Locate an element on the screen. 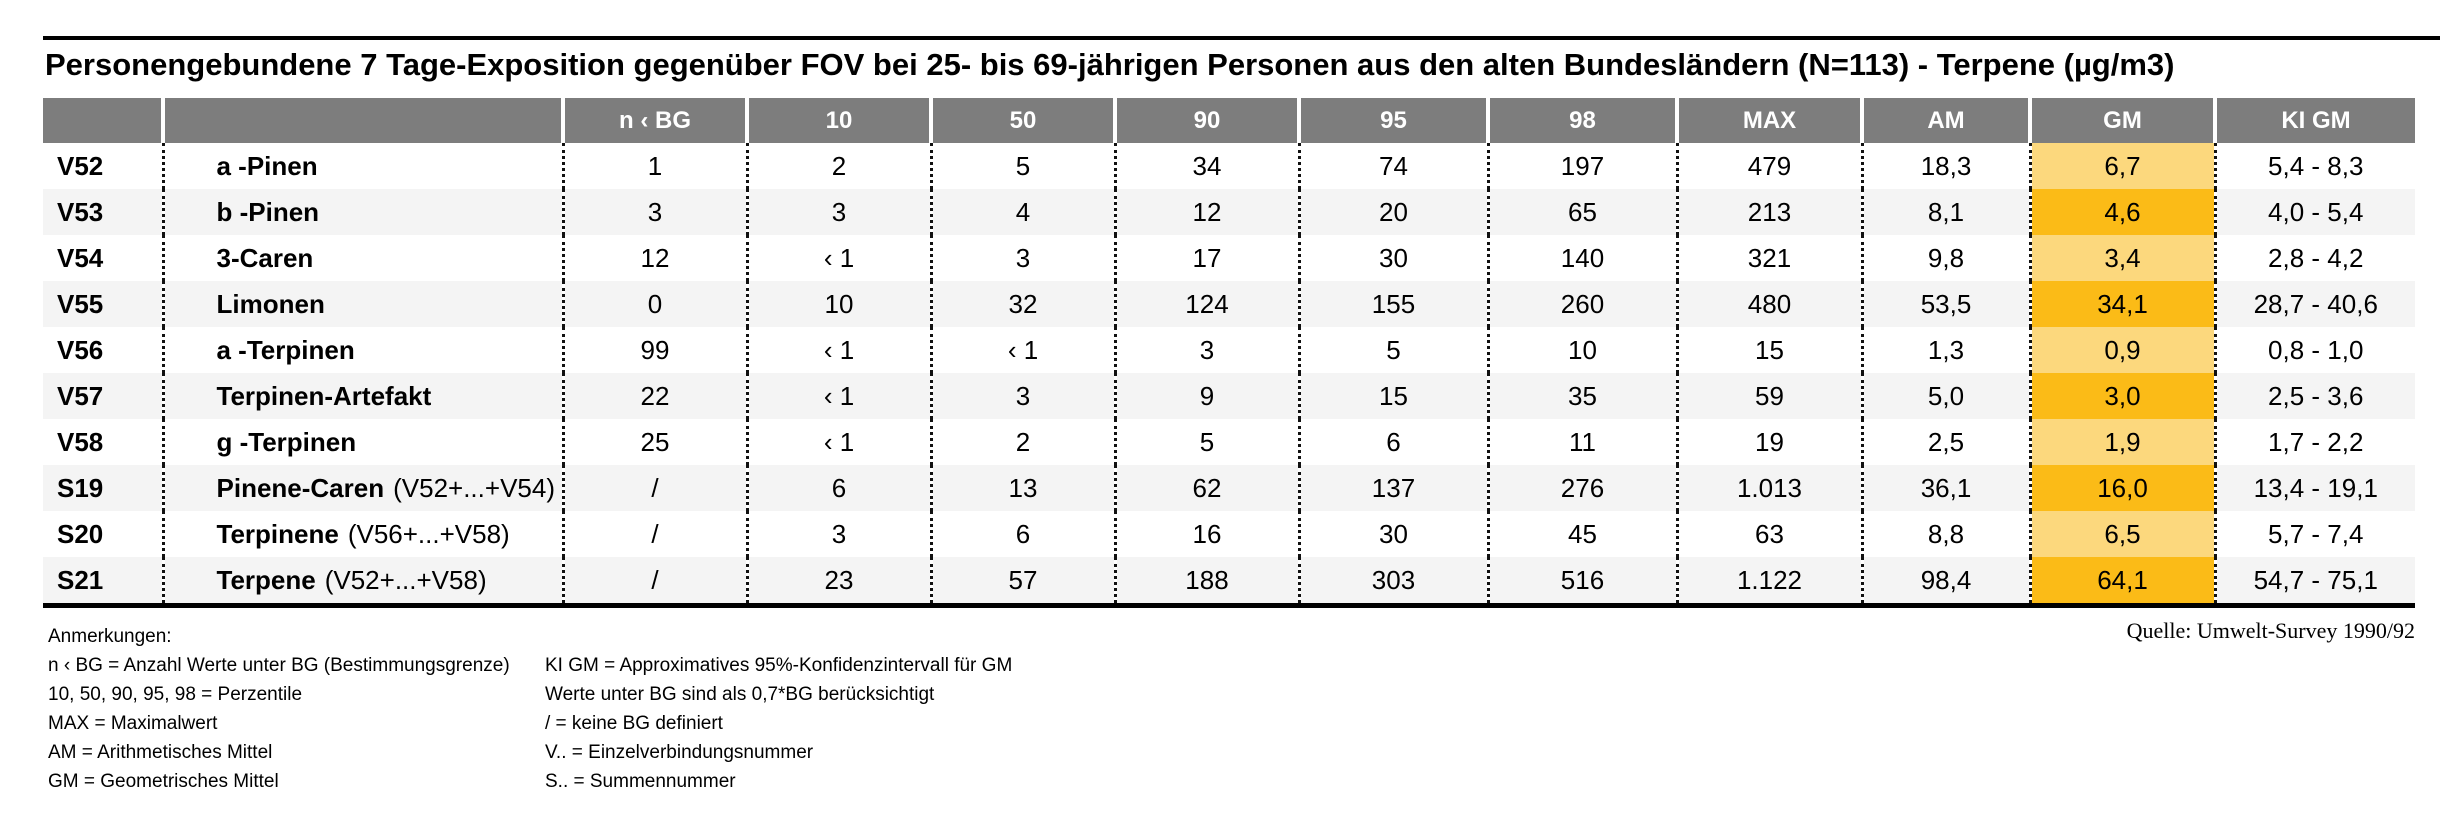 This screenshot has width=2457, height=816. value-cell: 8,8 is located at coordinates (1945, 534).